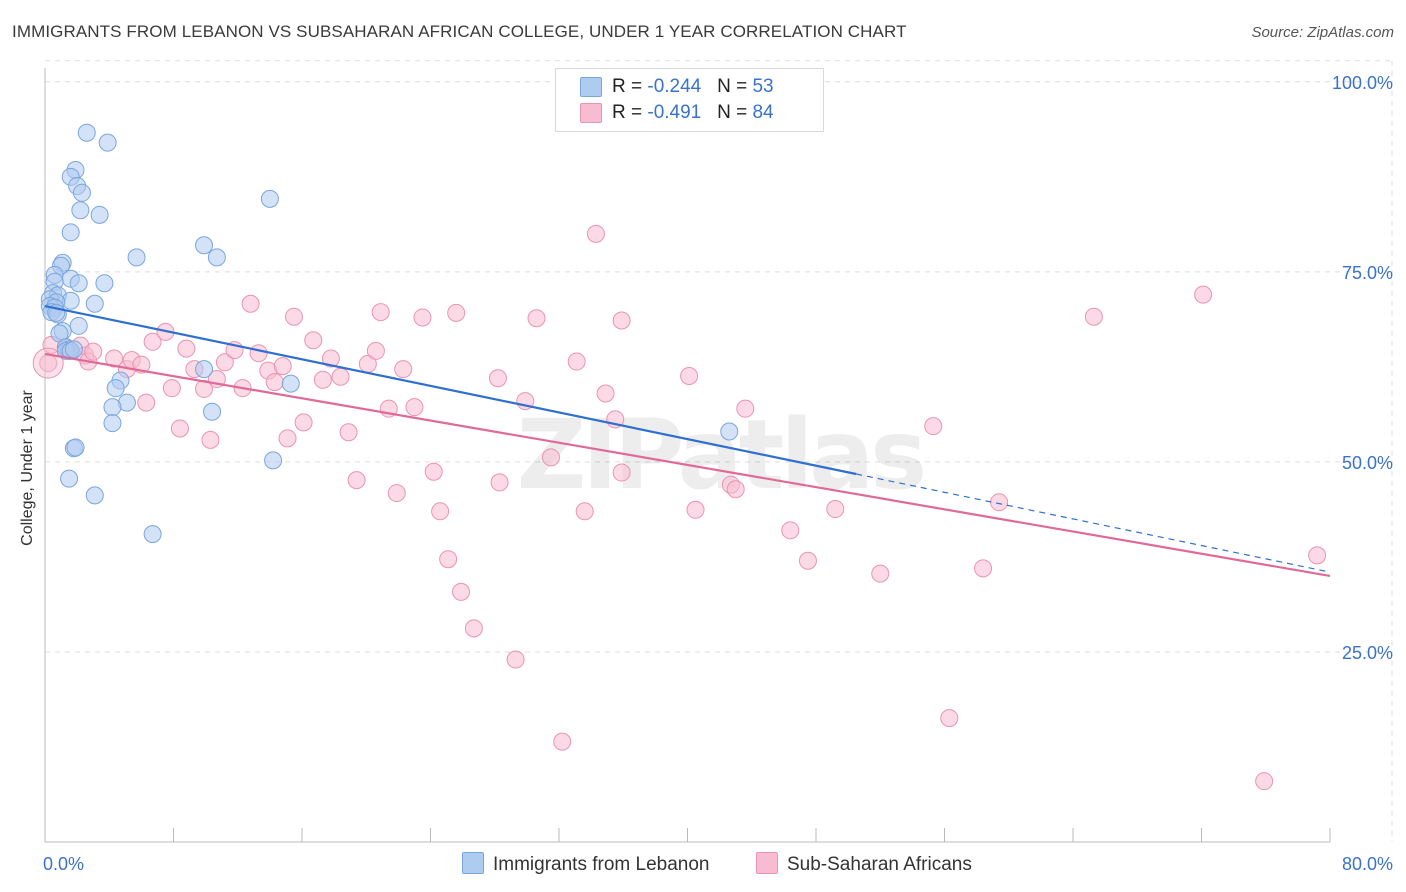 The image size is (1406, 892). Describe the element at coordinates (1362, 83) in the screenshot. I see `y-tick-label: 100.0%` at that location.